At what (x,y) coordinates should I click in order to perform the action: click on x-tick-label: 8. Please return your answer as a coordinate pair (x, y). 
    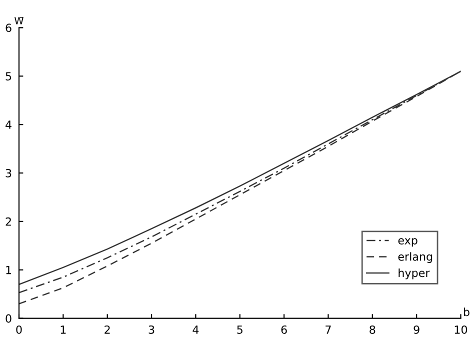
    Looking at the image, I should click on (373, 329).